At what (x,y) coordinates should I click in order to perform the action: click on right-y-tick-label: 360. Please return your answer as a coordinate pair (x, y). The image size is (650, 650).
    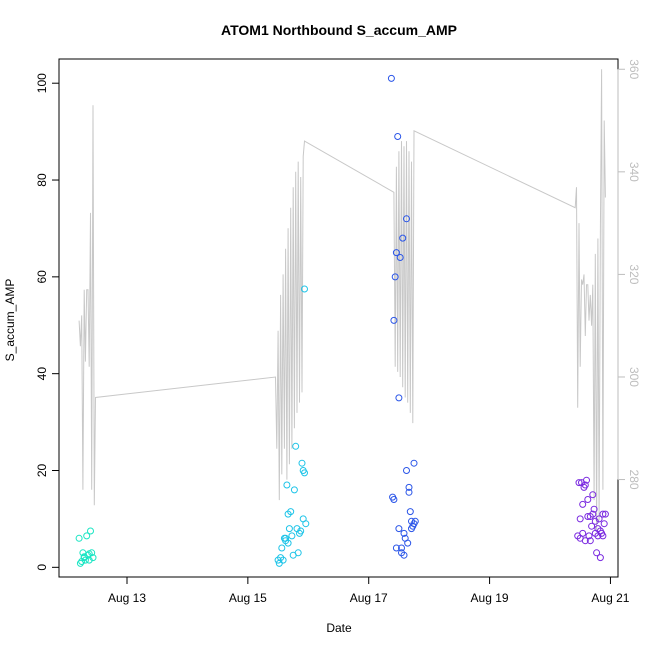
    Looking at the image, I should click on (634, 69).